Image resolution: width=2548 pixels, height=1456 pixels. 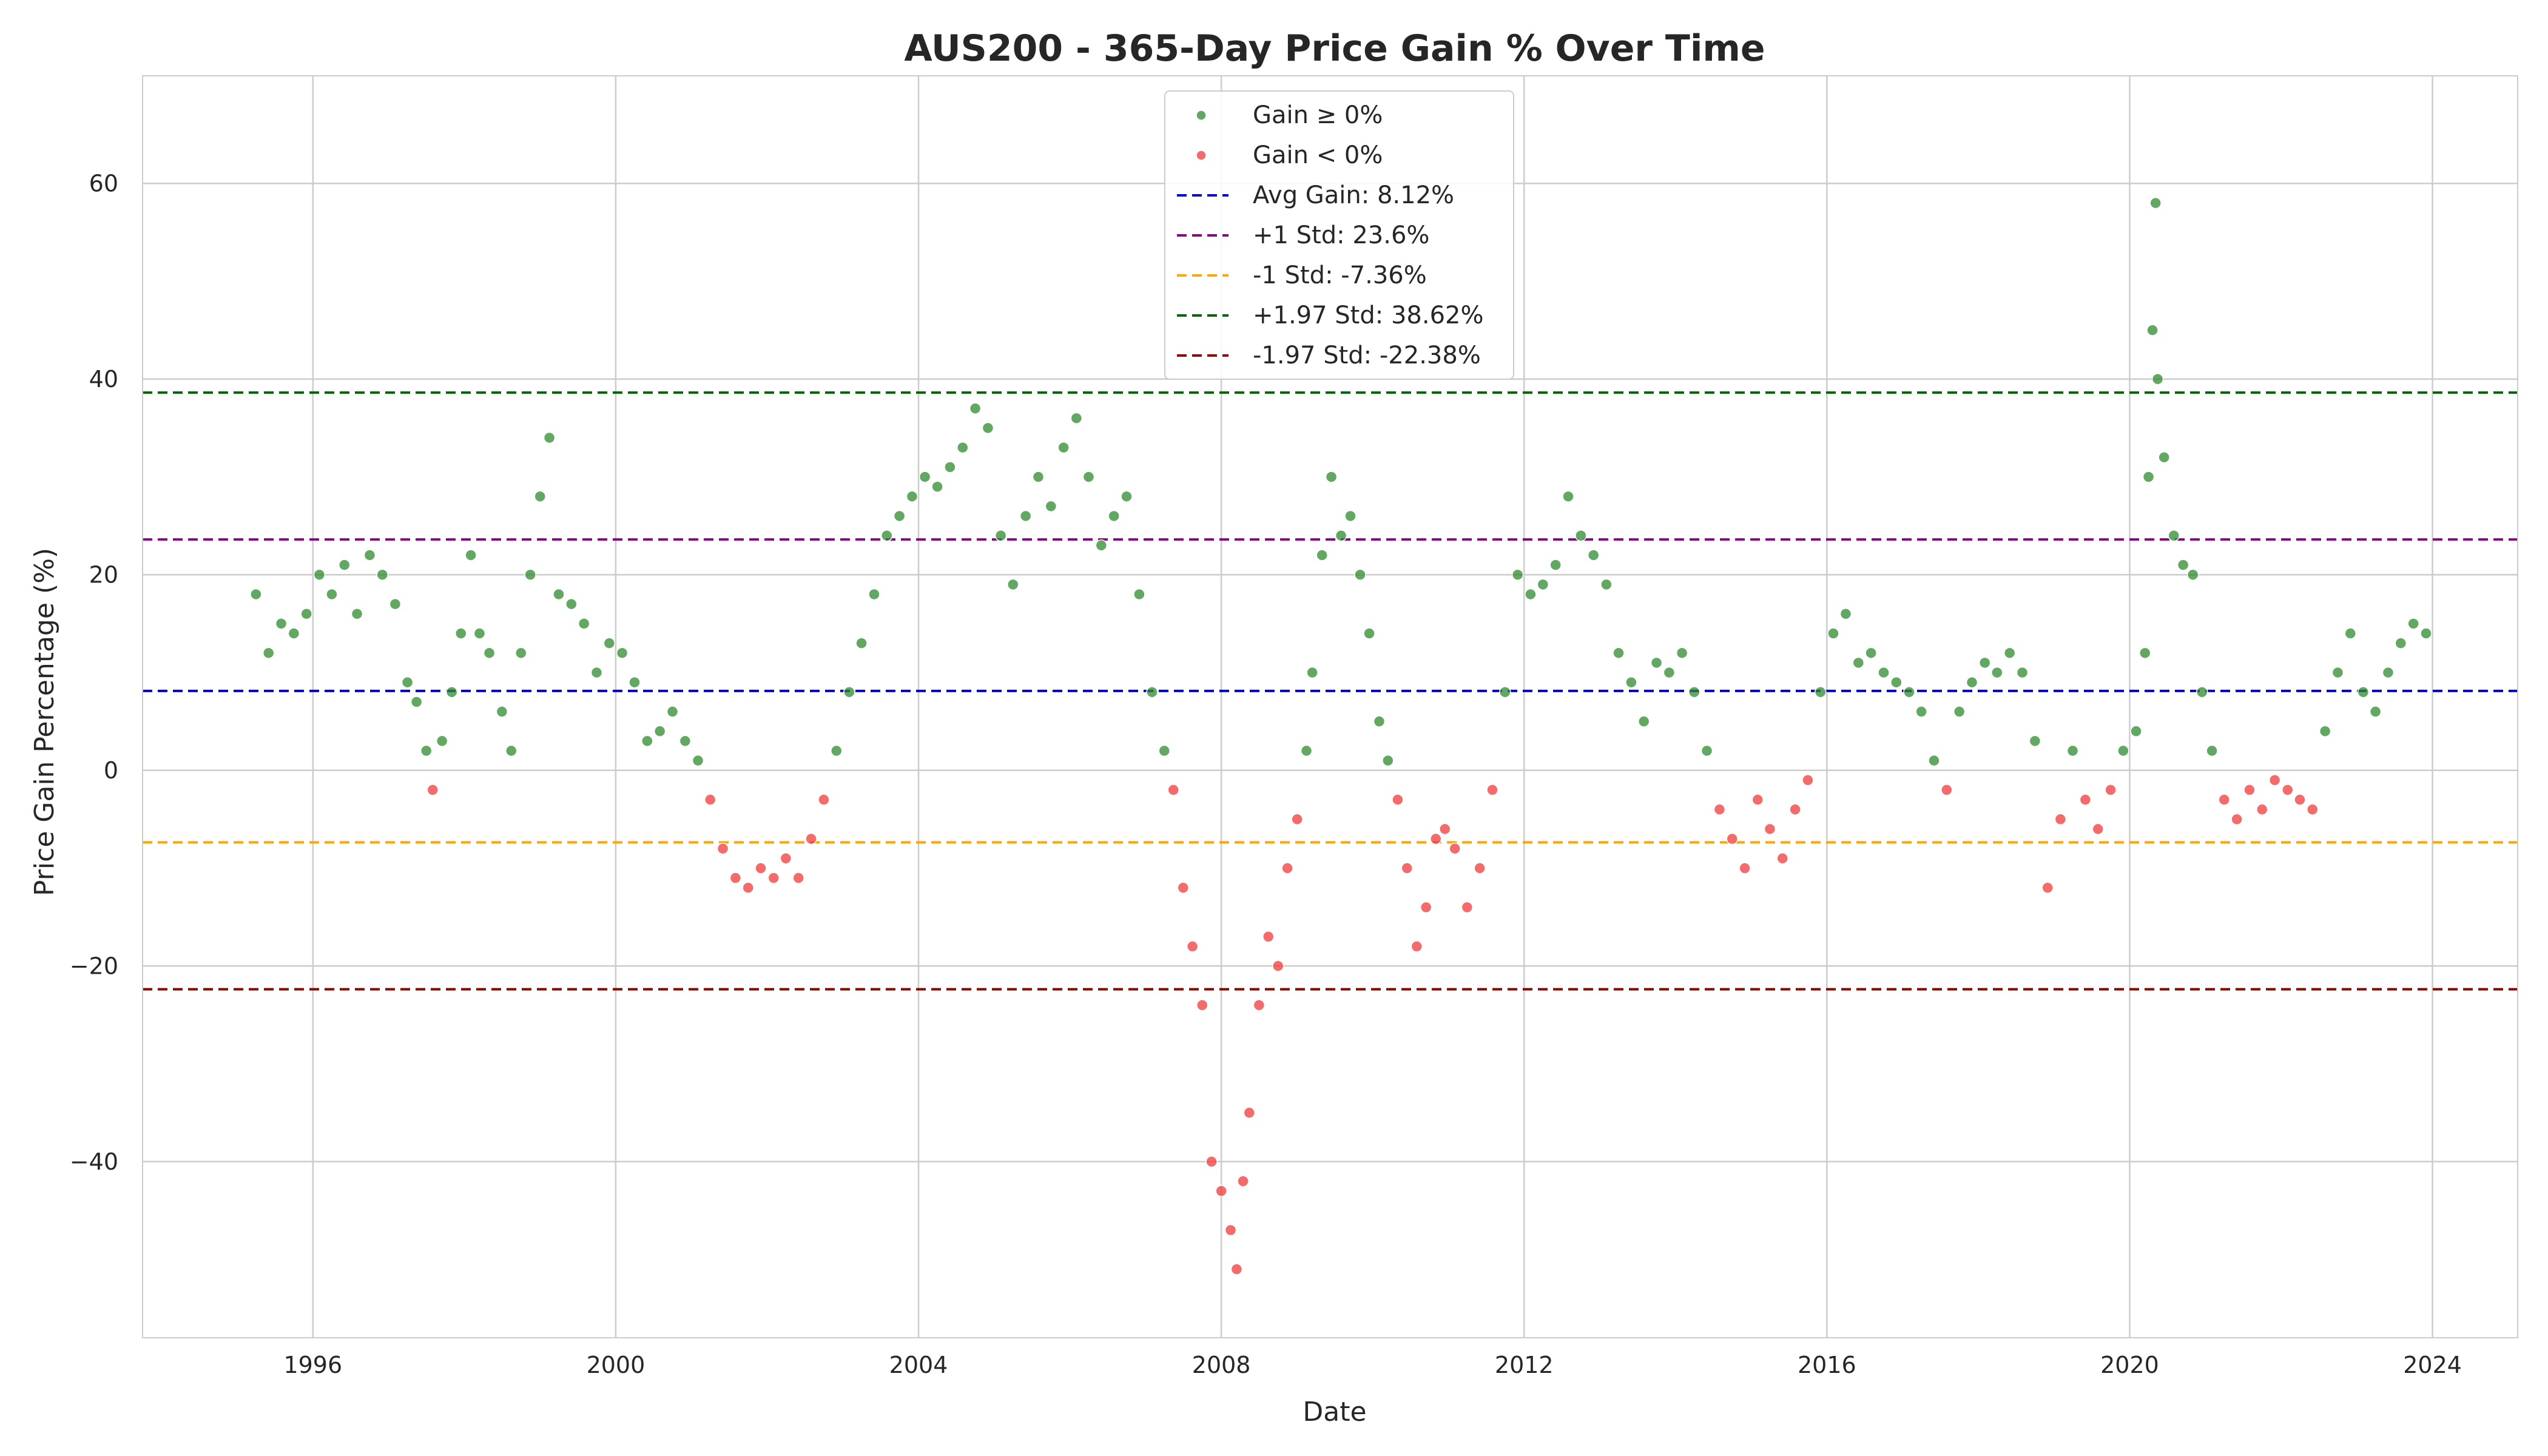 What do you see at coordinates (918, 1365) in the screenshot?
I see `x-tick-label: 2004` at bounding box center [918, 1365].